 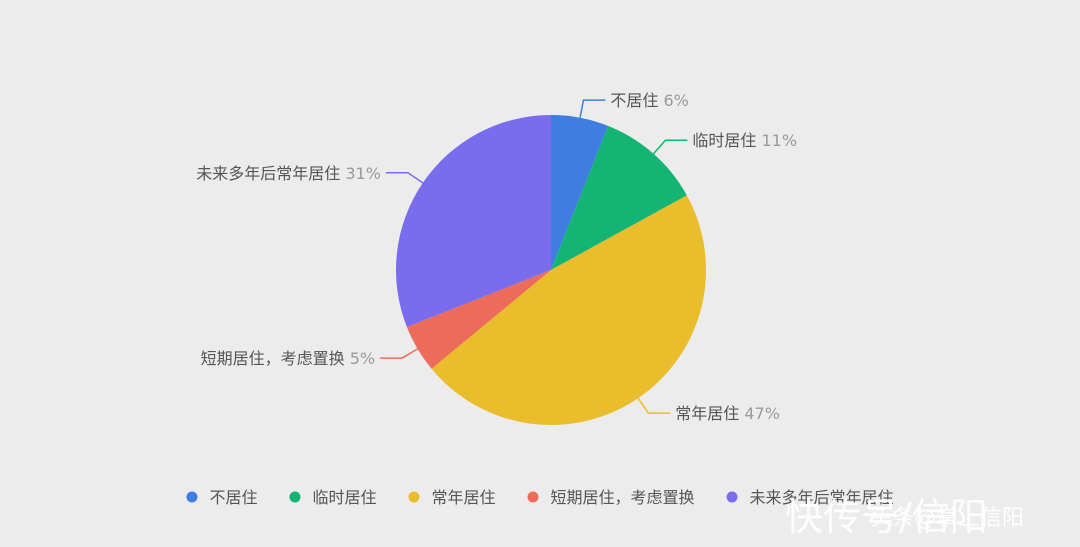 I want to click on legend-label-5: 未来多年后常年居住, so click(x=822, y=497).